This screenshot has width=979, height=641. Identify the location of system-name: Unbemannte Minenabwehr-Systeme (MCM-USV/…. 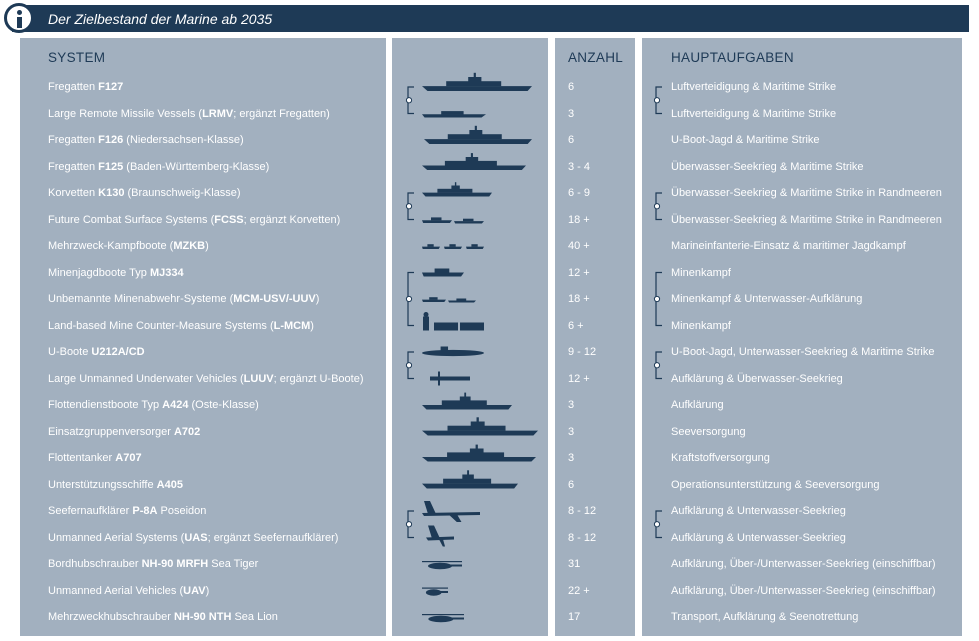
(183, 299).